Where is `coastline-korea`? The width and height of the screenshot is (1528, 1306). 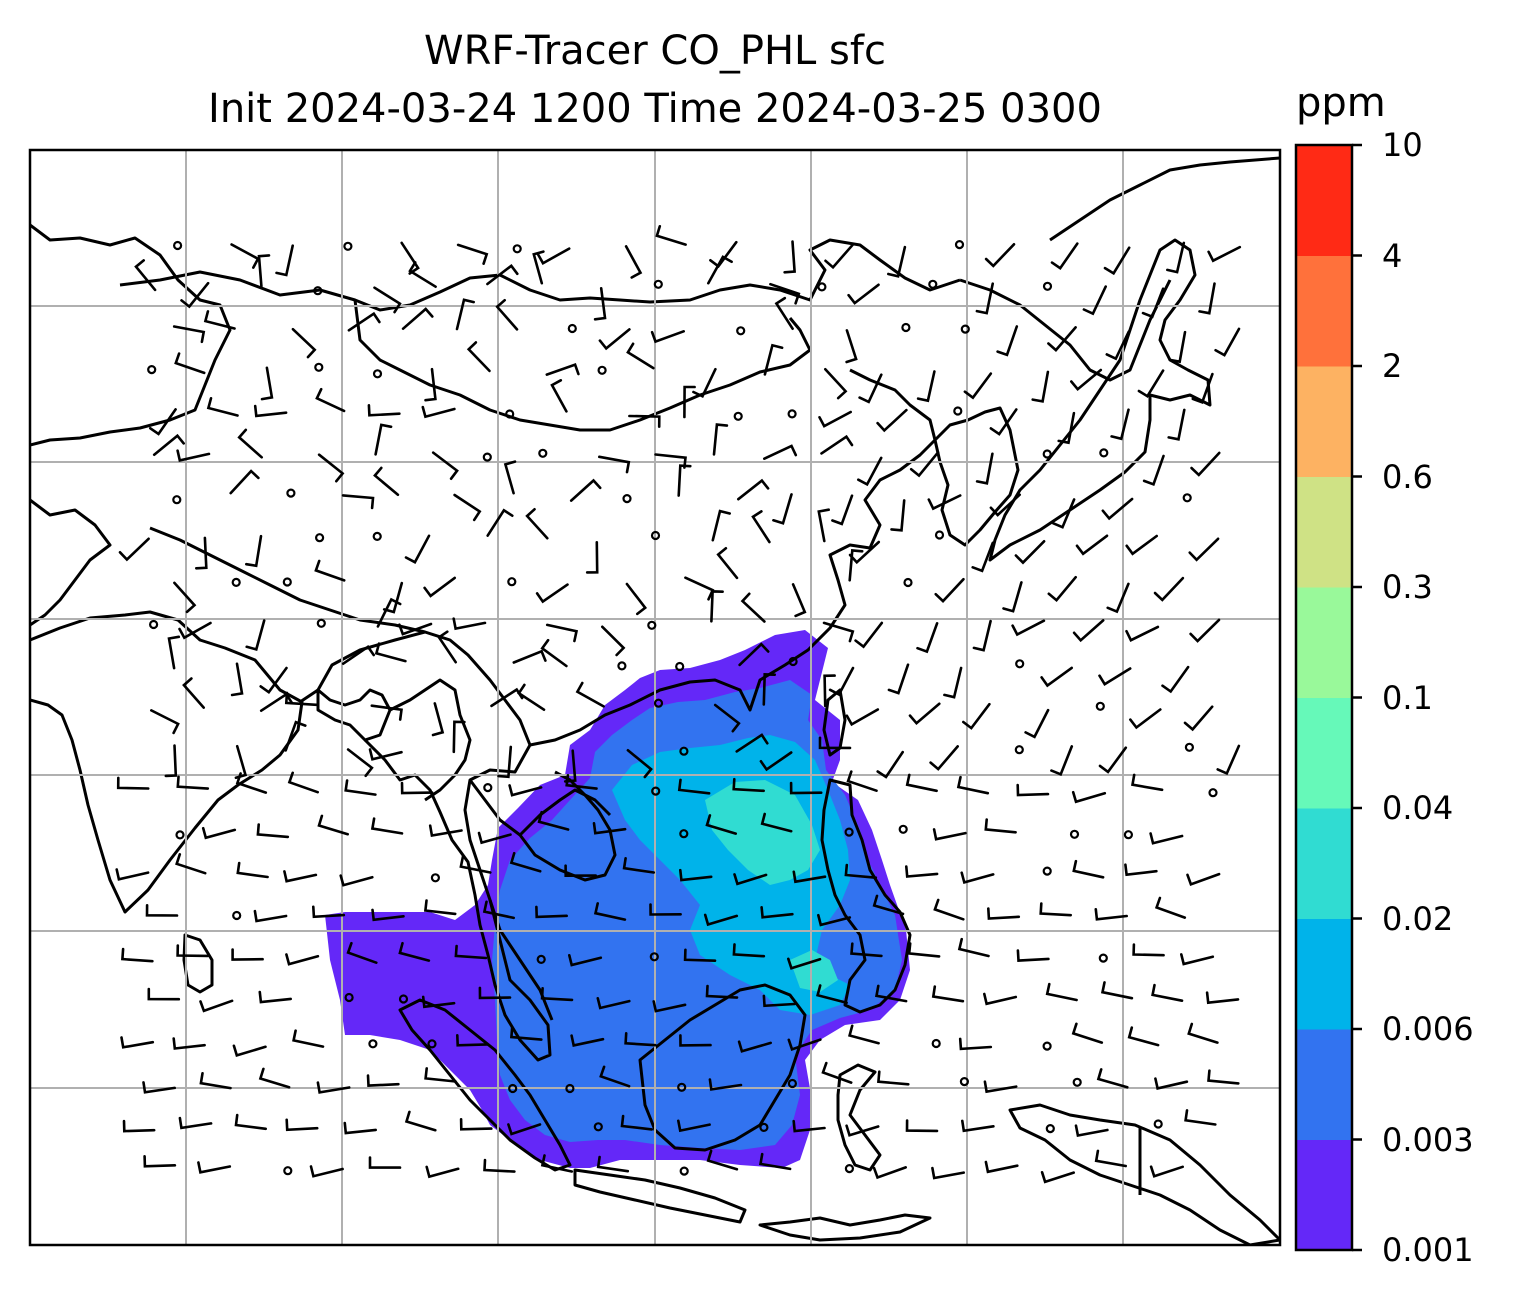
coastline-korea is located at coordinates (976, 476).